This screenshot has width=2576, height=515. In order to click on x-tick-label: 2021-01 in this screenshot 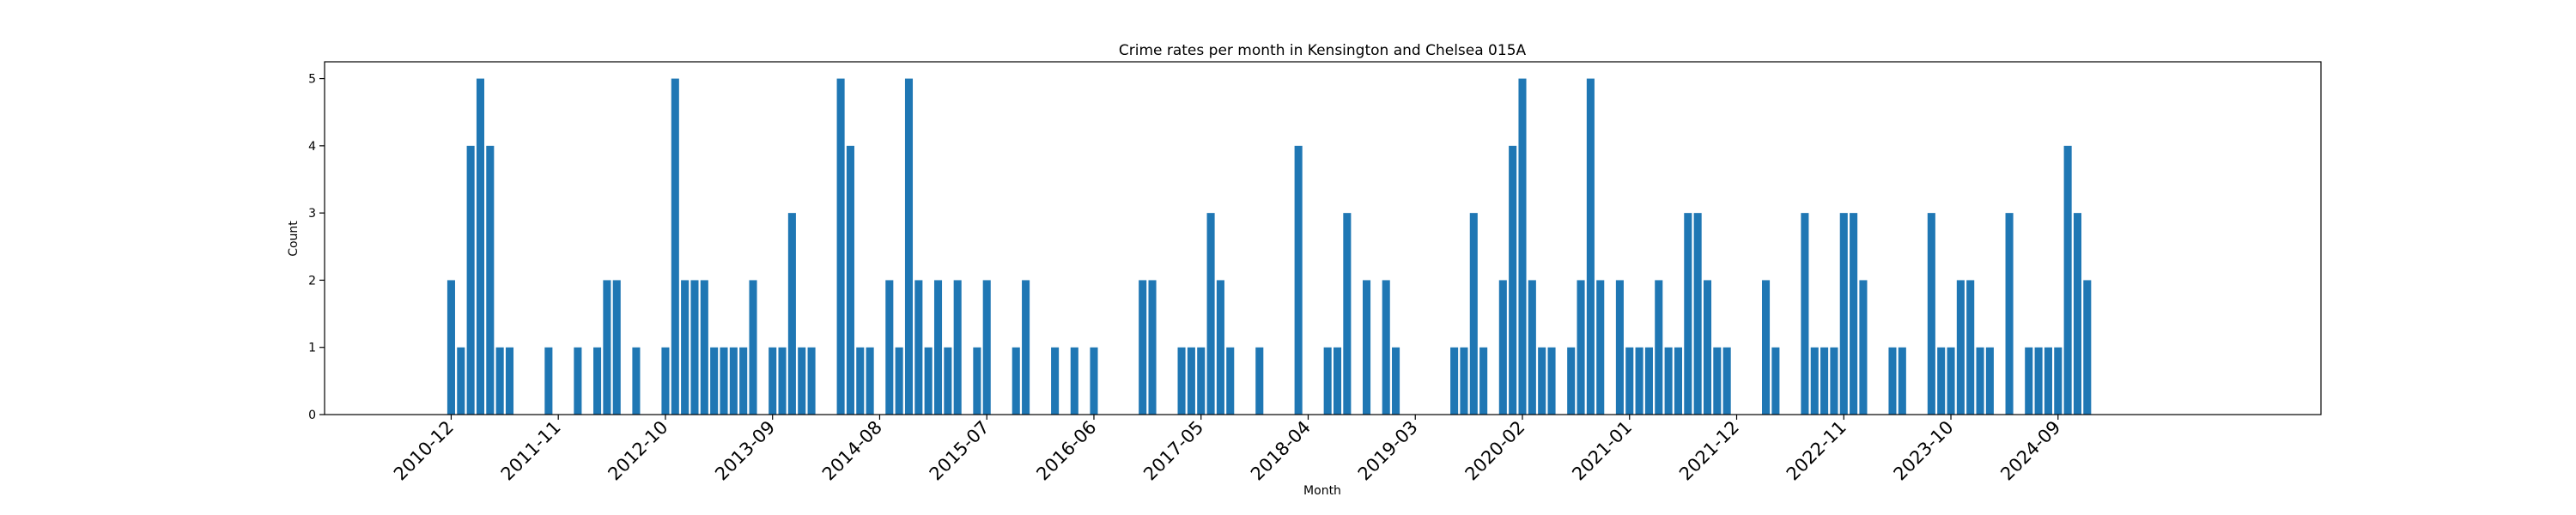, I will do `click(1602, 451)`.